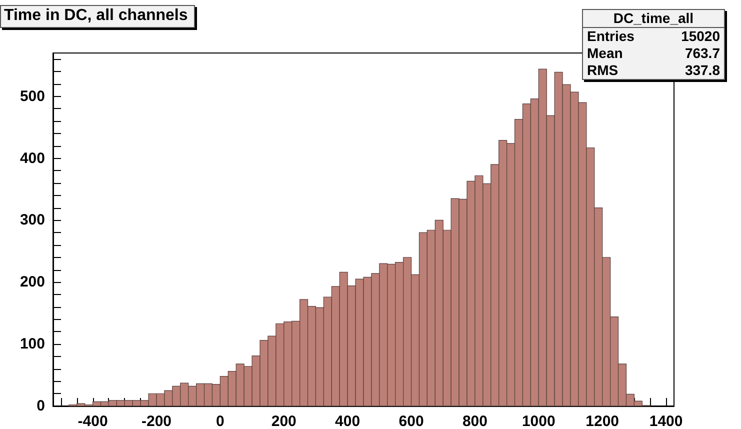 This screenshot has width=741, height=429. I want to click on text: Entries, so click(610, 36).